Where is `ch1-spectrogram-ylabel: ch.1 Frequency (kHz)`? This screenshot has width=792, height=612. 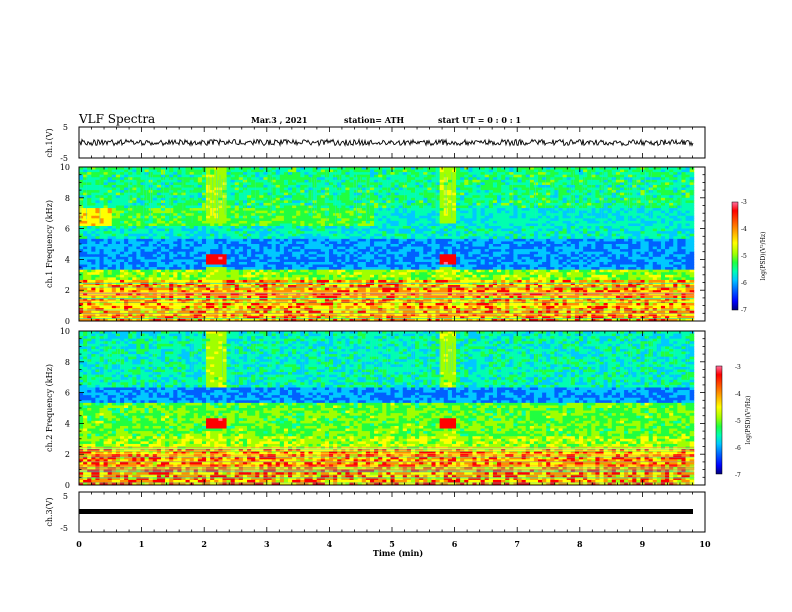 ch1-spectrogram-ylabel: ch.1 Frequency (kHz) is located at coordinates (49, 244).